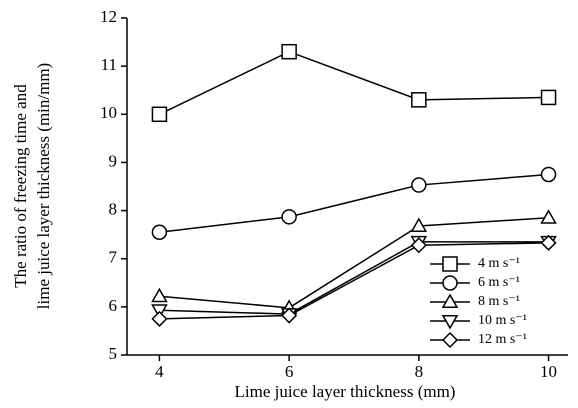 The width and height of the screenshot is (578, 408). I want to click on y-tick-label: 7, so click(113, 257).